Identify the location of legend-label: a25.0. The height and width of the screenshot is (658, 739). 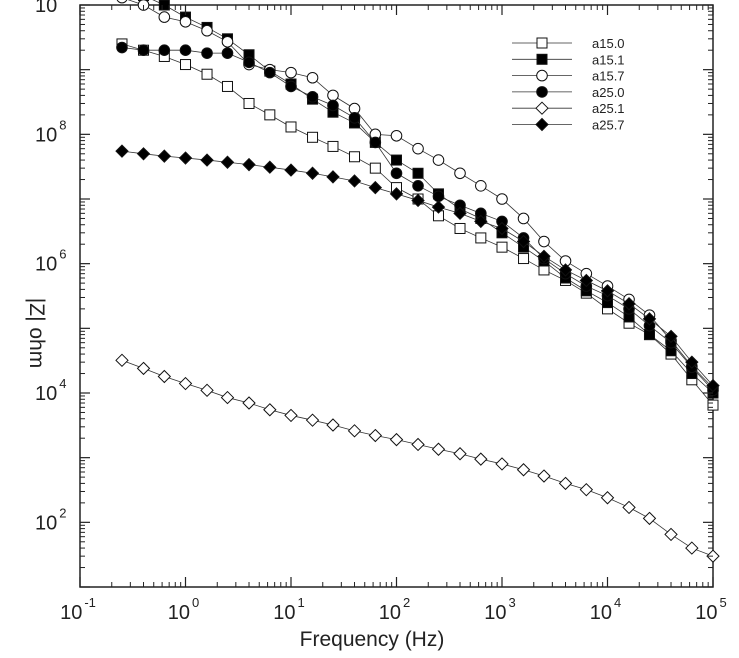
(608, 92).